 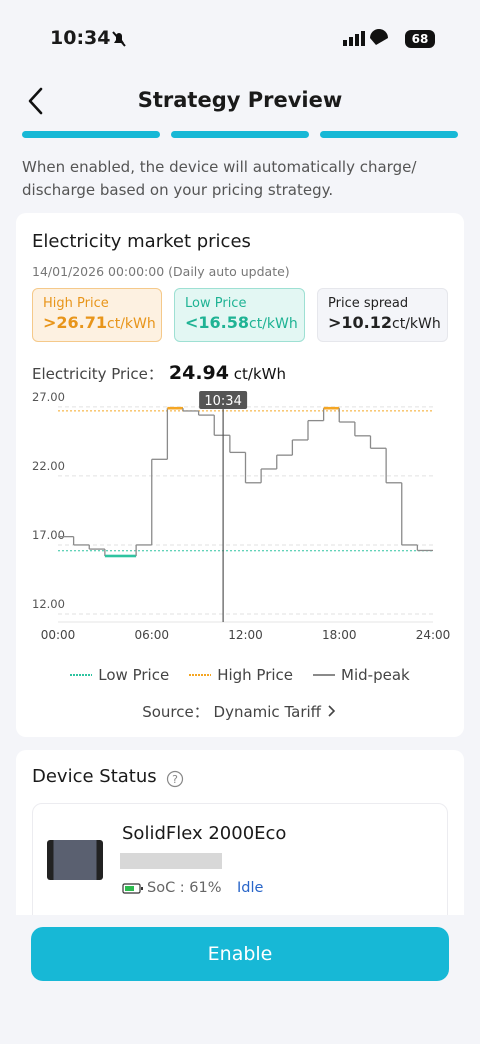 What do you see at coordinates (339, 635) in the screenshot?
I see `x-tick-label: 18:00` at bounding box center [339, 635].